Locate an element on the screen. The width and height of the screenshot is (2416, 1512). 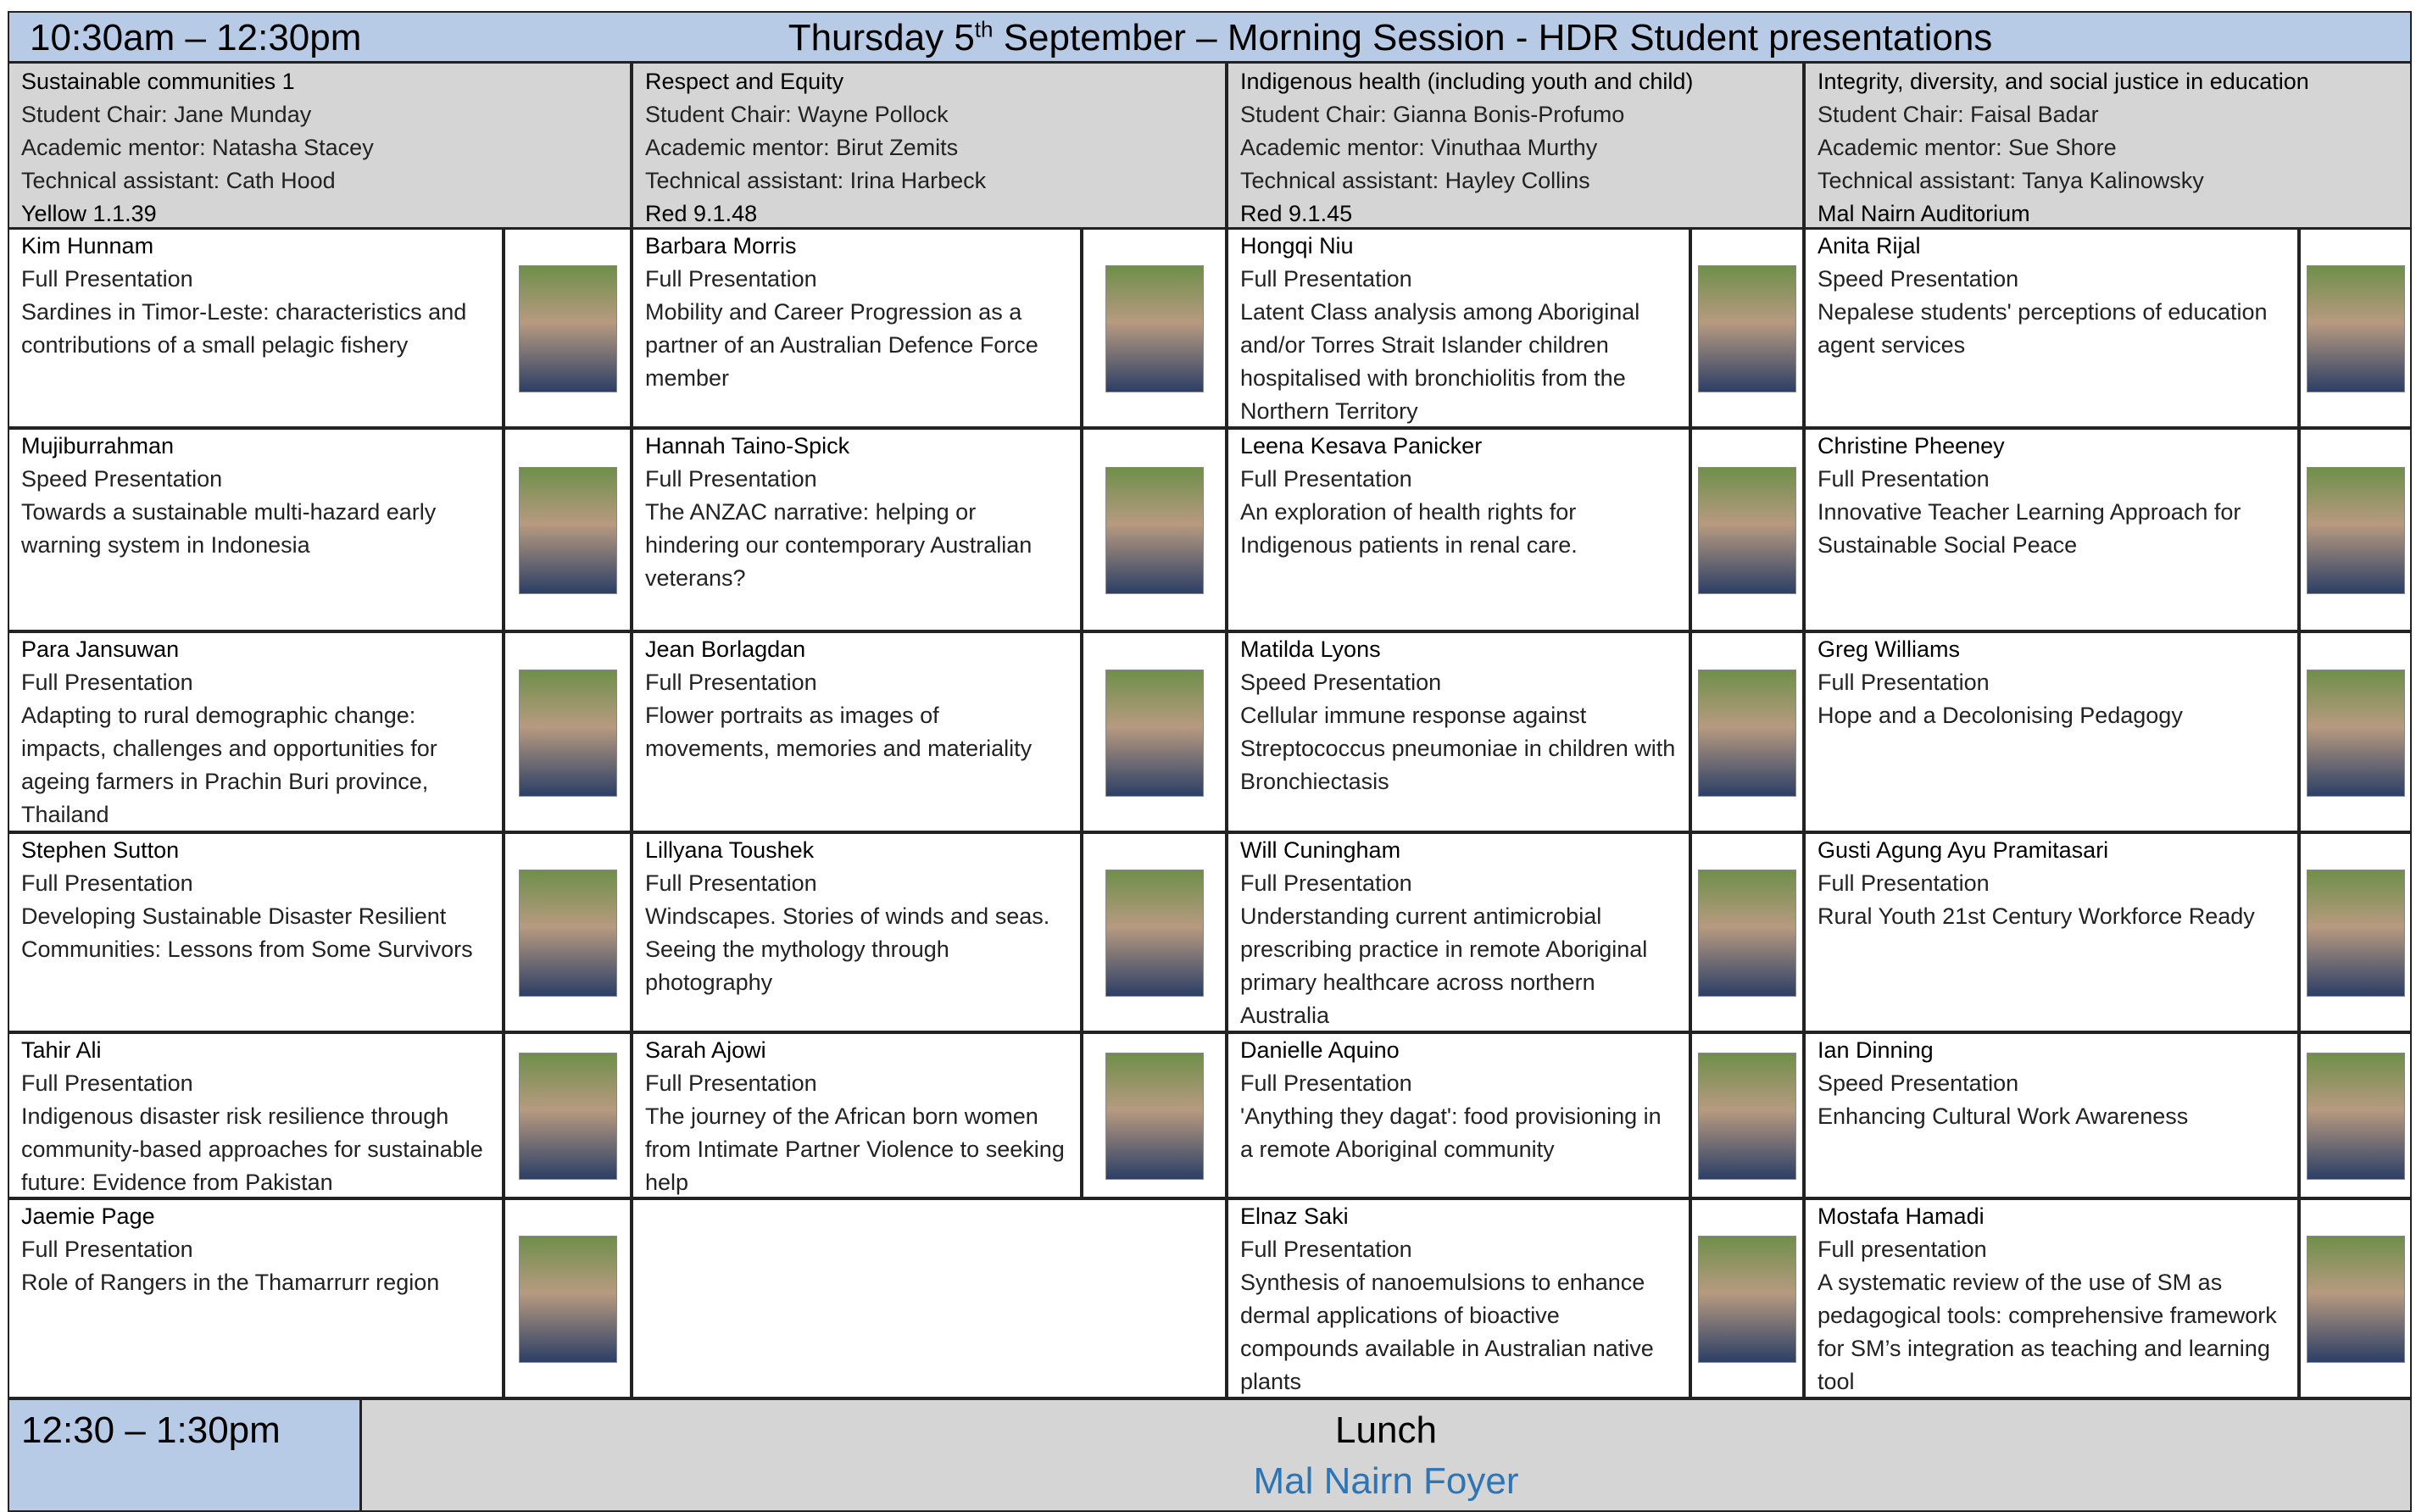
presenter-name: Danielle Aquino is located at coordinates (1320, 1050).